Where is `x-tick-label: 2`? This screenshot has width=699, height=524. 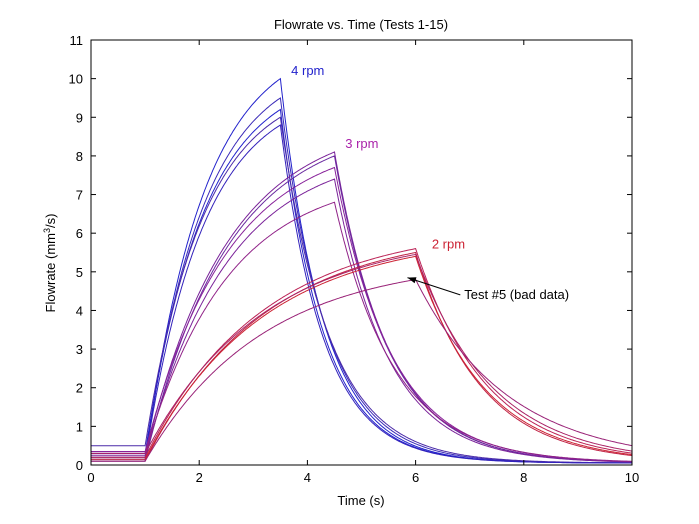
x-tick-label: 2 is located at coordinates (199, 477).